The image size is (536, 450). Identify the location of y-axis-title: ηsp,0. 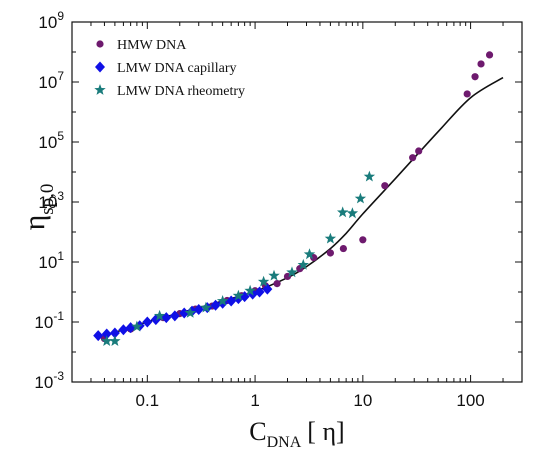
(38, 207).